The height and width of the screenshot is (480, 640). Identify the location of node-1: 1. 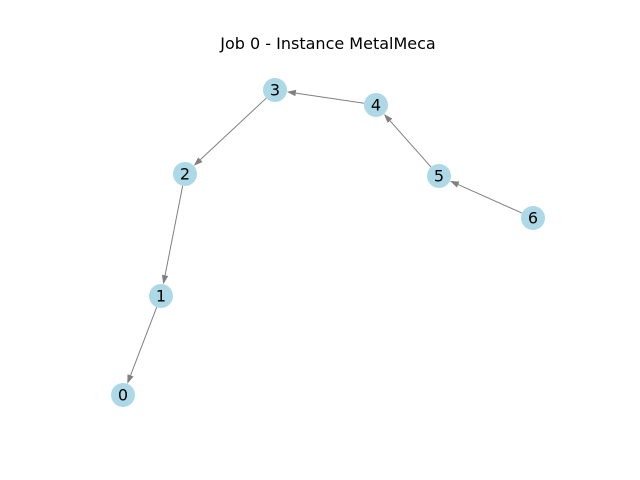
(161, 296).